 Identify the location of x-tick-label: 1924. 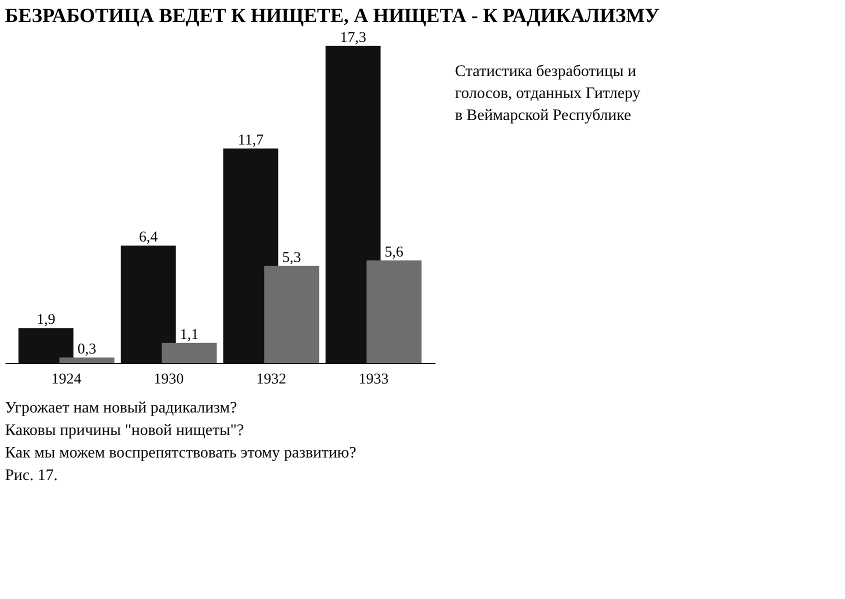
(66, 380).